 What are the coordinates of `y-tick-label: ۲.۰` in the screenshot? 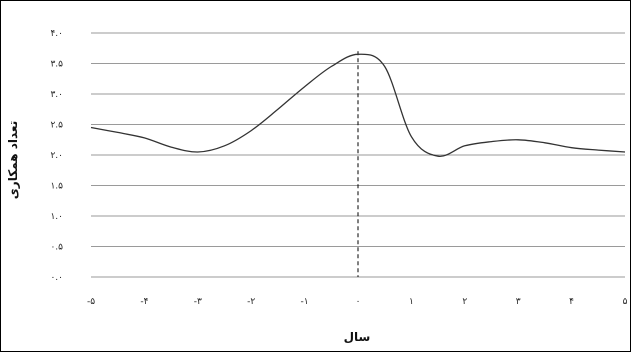 It's located at (56, 156).